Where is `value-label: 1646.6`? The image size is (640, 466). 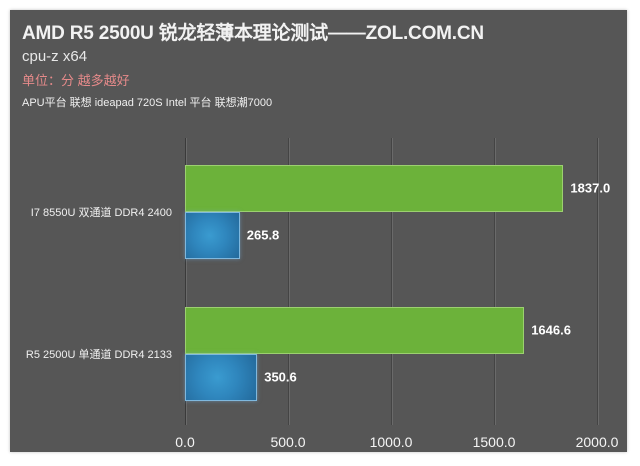 value-label: 1646.6 is located at coordinates (551, 330).